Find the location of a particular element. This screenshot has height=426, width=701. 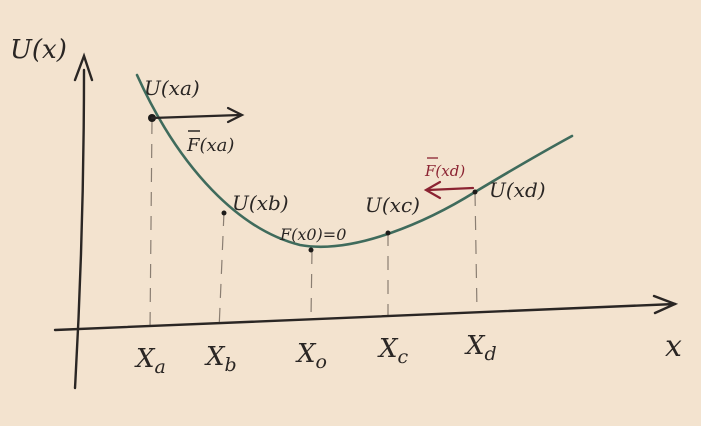

force-arrow-xd is located at coordinates (449, 190).